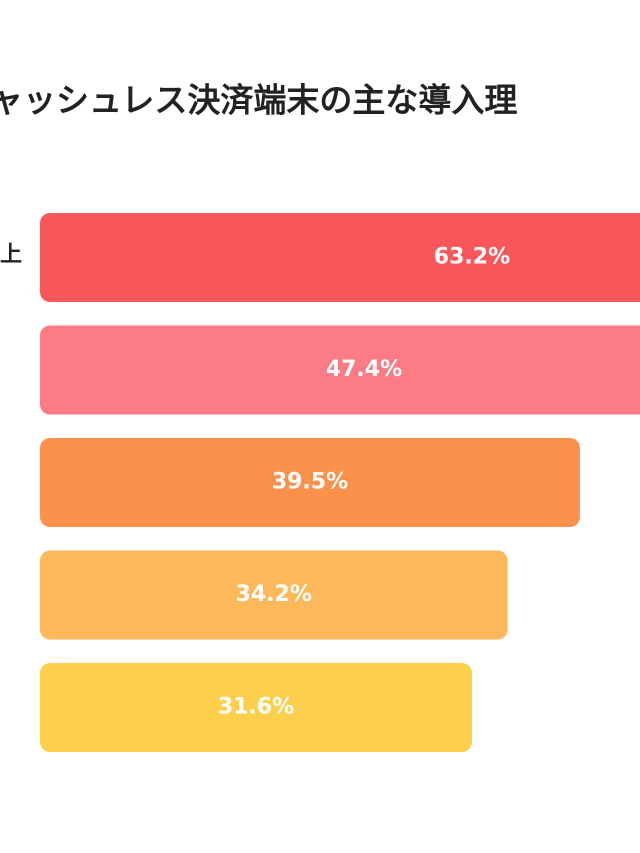  I want to click on value-label: 31.6%, so click(256, 707).